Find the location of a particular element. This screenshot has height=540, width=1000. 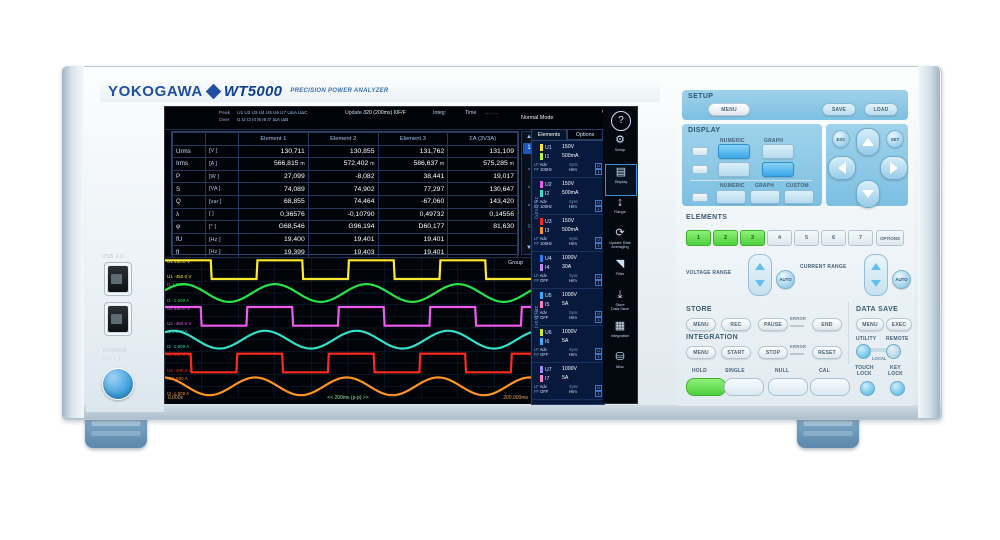

integration-stop-button: STOP is located at coordinates (773, 352).